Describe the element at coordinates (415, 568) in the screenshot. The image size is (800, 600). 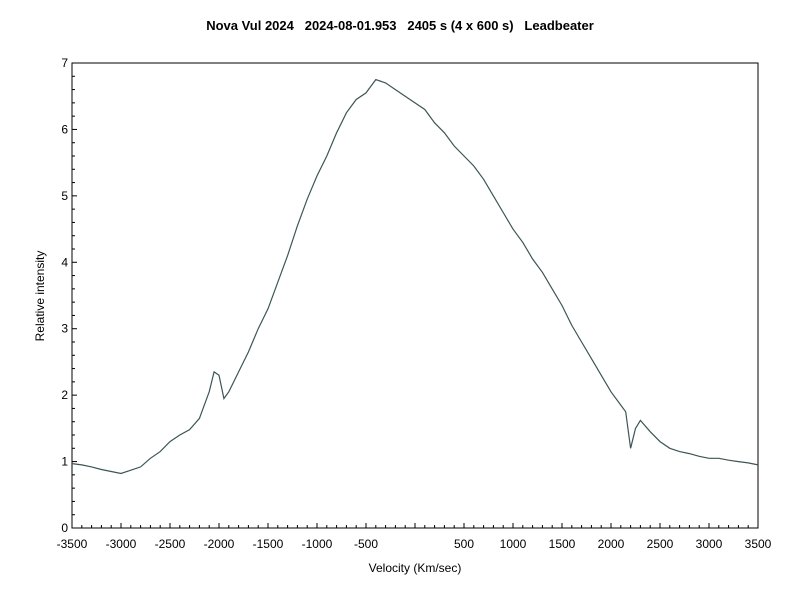
I see `x-axis-label: Velocity (Km/sec)` at that location.